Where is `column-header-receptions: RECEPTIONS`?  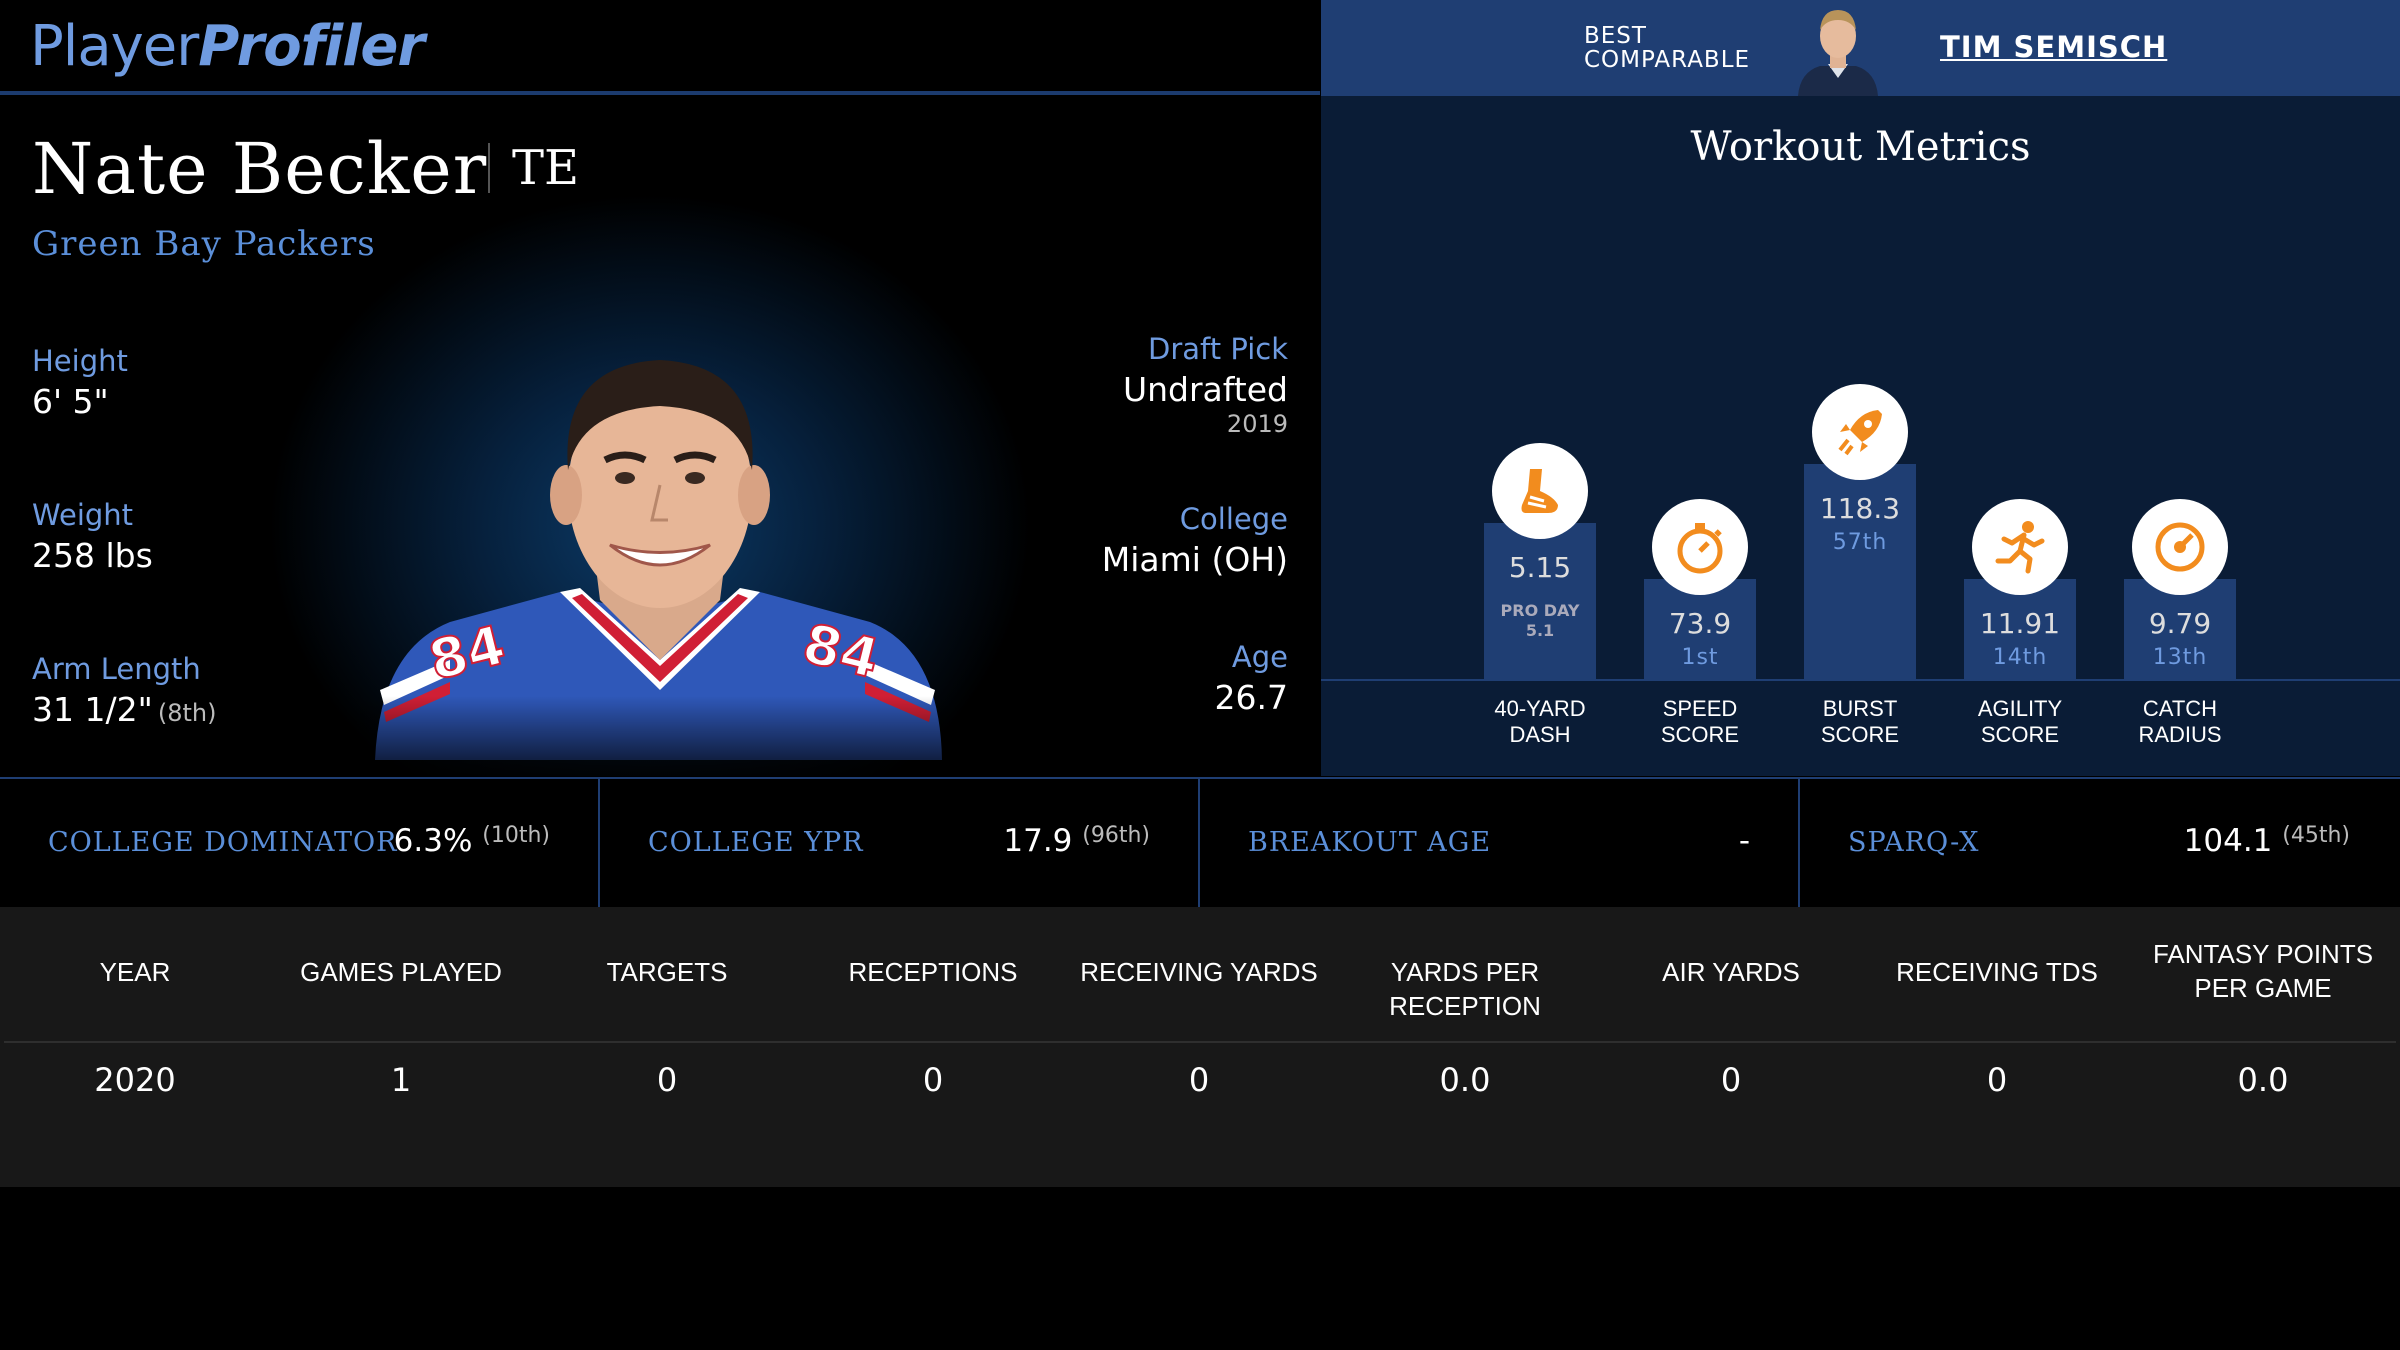 column-header-receptions: RECEPTIONS is located at coordinates (933, 972).